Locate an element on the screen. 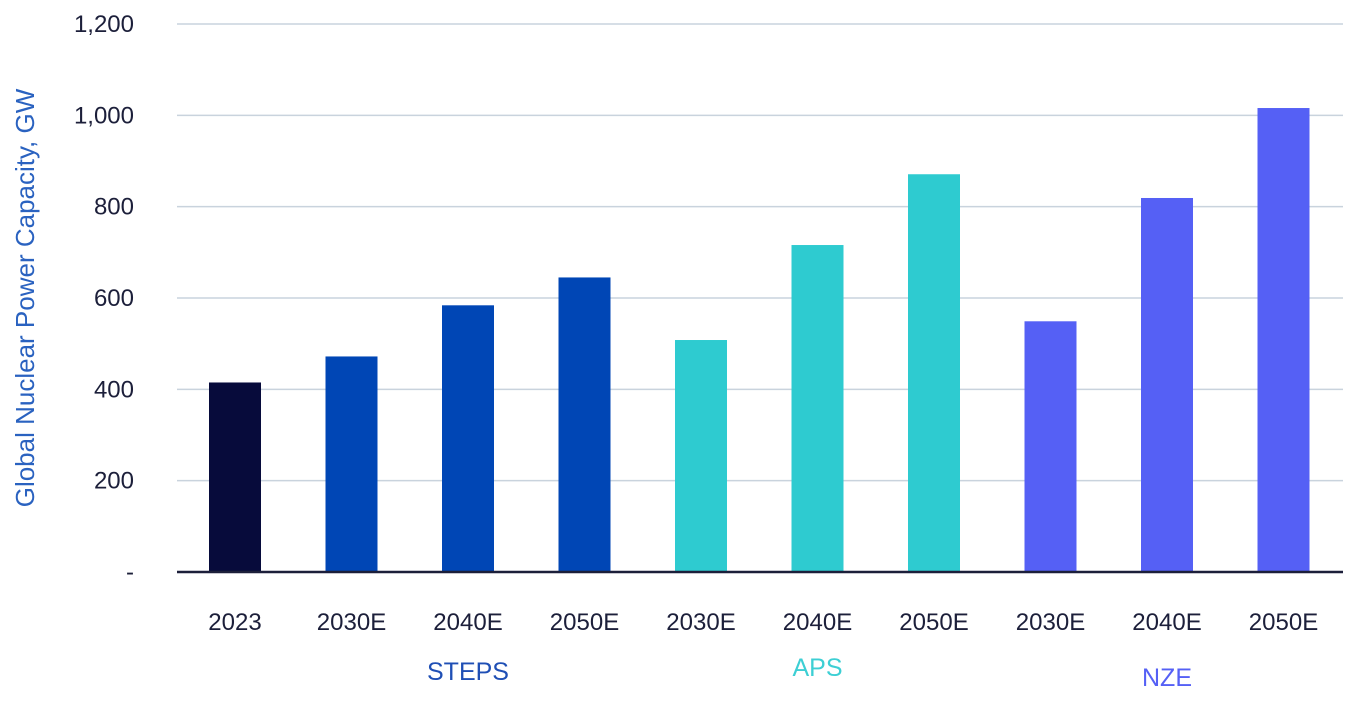  group-label-aps: APS is located at coordinates (817, 668).